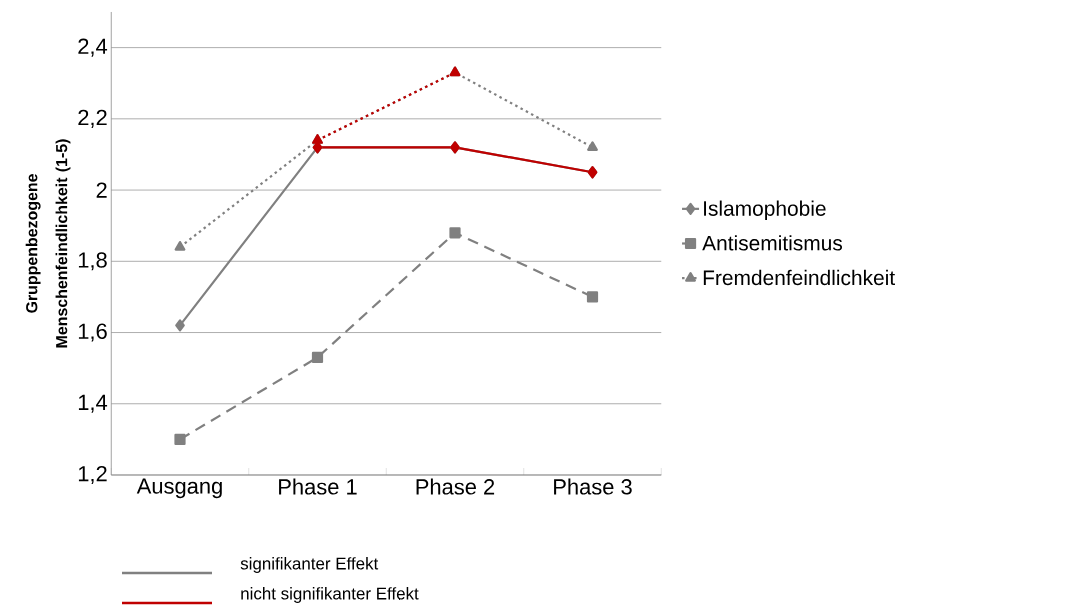 The width and height of the screenshot is (1086, 609). Describe the element at coordinates (455, 486) in the screenshot. I see `x-tick-label: Phase 2` at that location.